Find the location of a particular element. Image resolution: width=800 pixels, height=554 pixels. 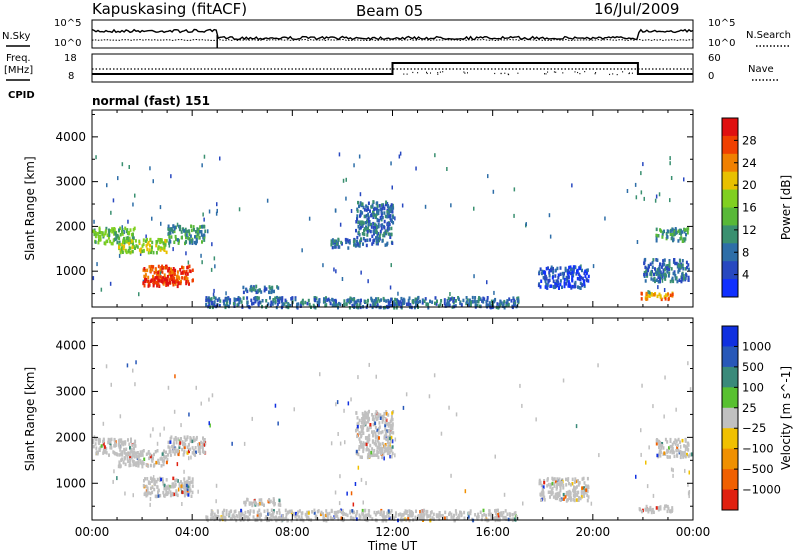

x-tick-label: 04:00 is located at coordinates (192, 532).